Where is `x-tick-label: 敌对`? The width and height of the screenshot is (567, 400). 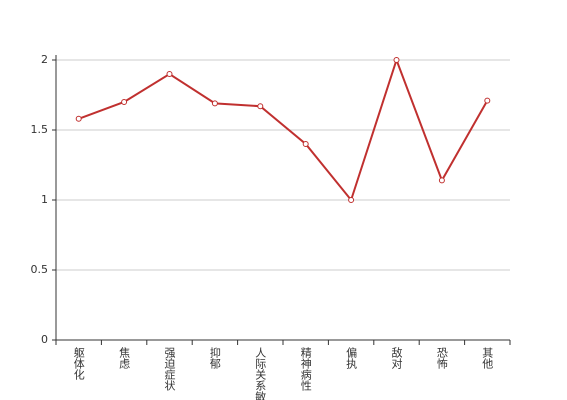 x-tick-label: 敌对 is located at coordinates (396, 357).